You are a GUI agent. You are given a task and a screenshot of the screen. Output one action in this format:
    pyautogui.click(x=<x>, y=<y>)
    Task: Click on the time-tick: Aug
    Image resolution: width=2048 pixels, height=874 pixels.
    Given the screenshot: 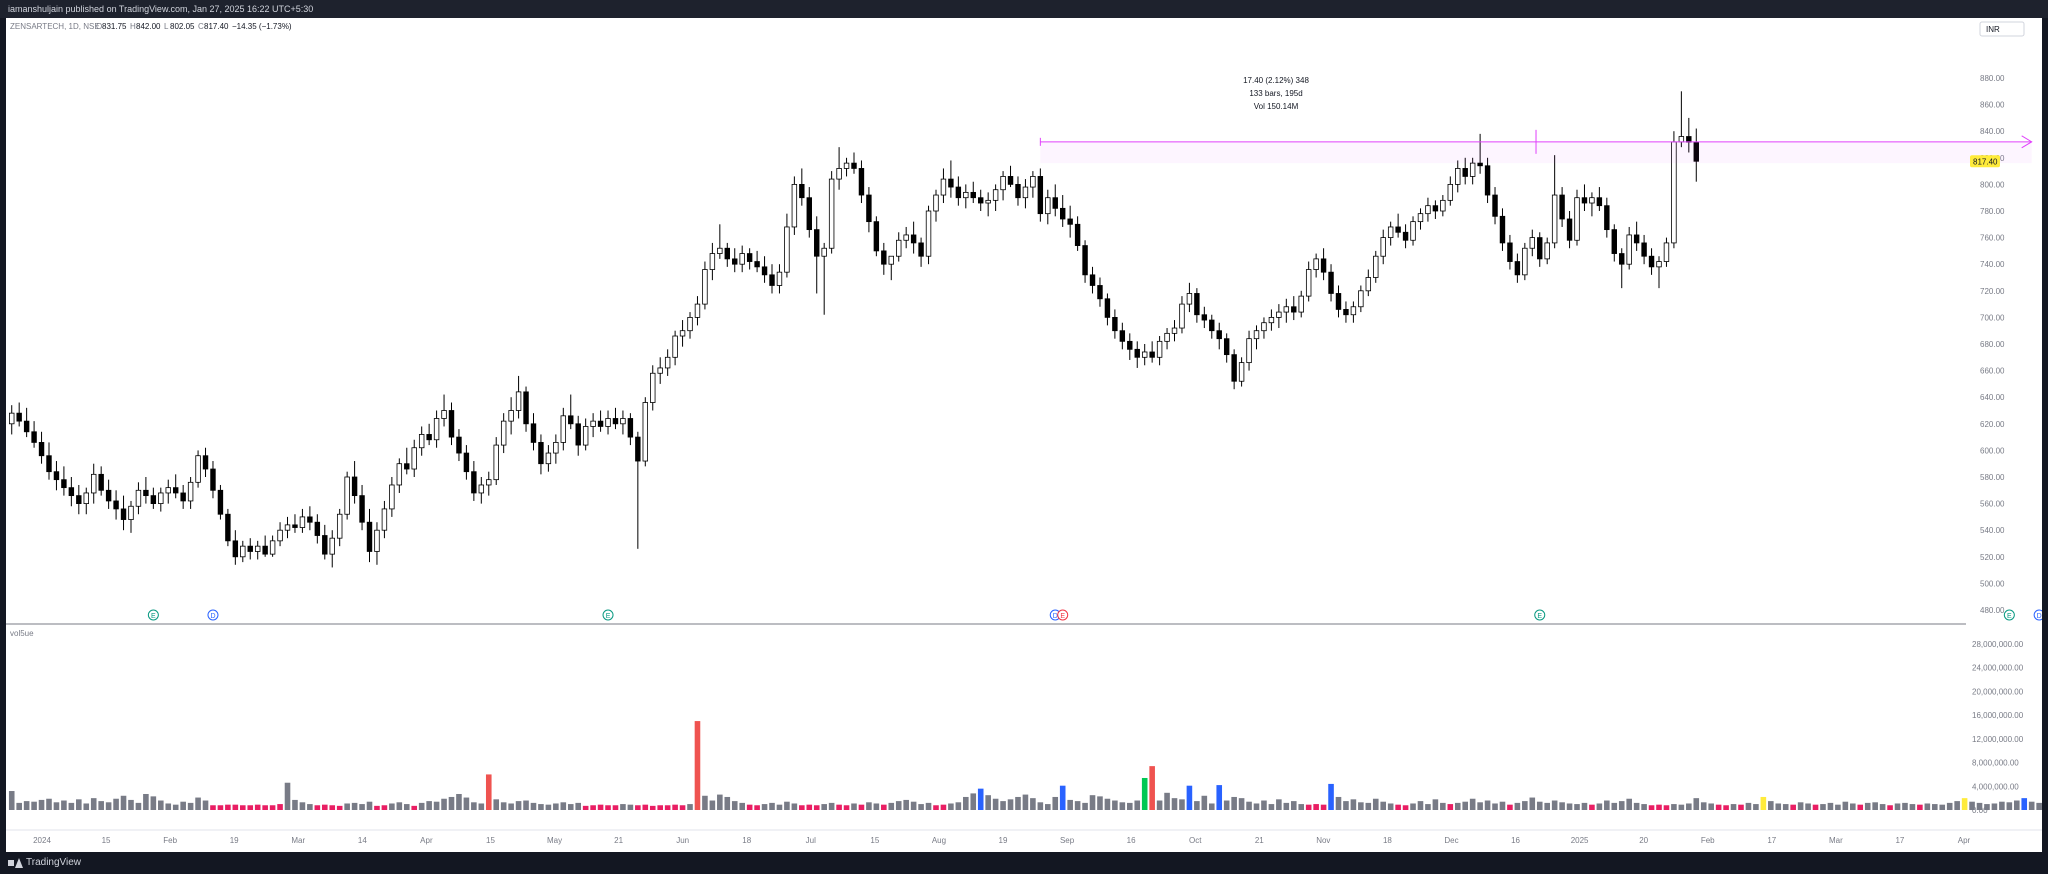 What is the action you would take?
    pyautogui.click(x=939, y=840)
    